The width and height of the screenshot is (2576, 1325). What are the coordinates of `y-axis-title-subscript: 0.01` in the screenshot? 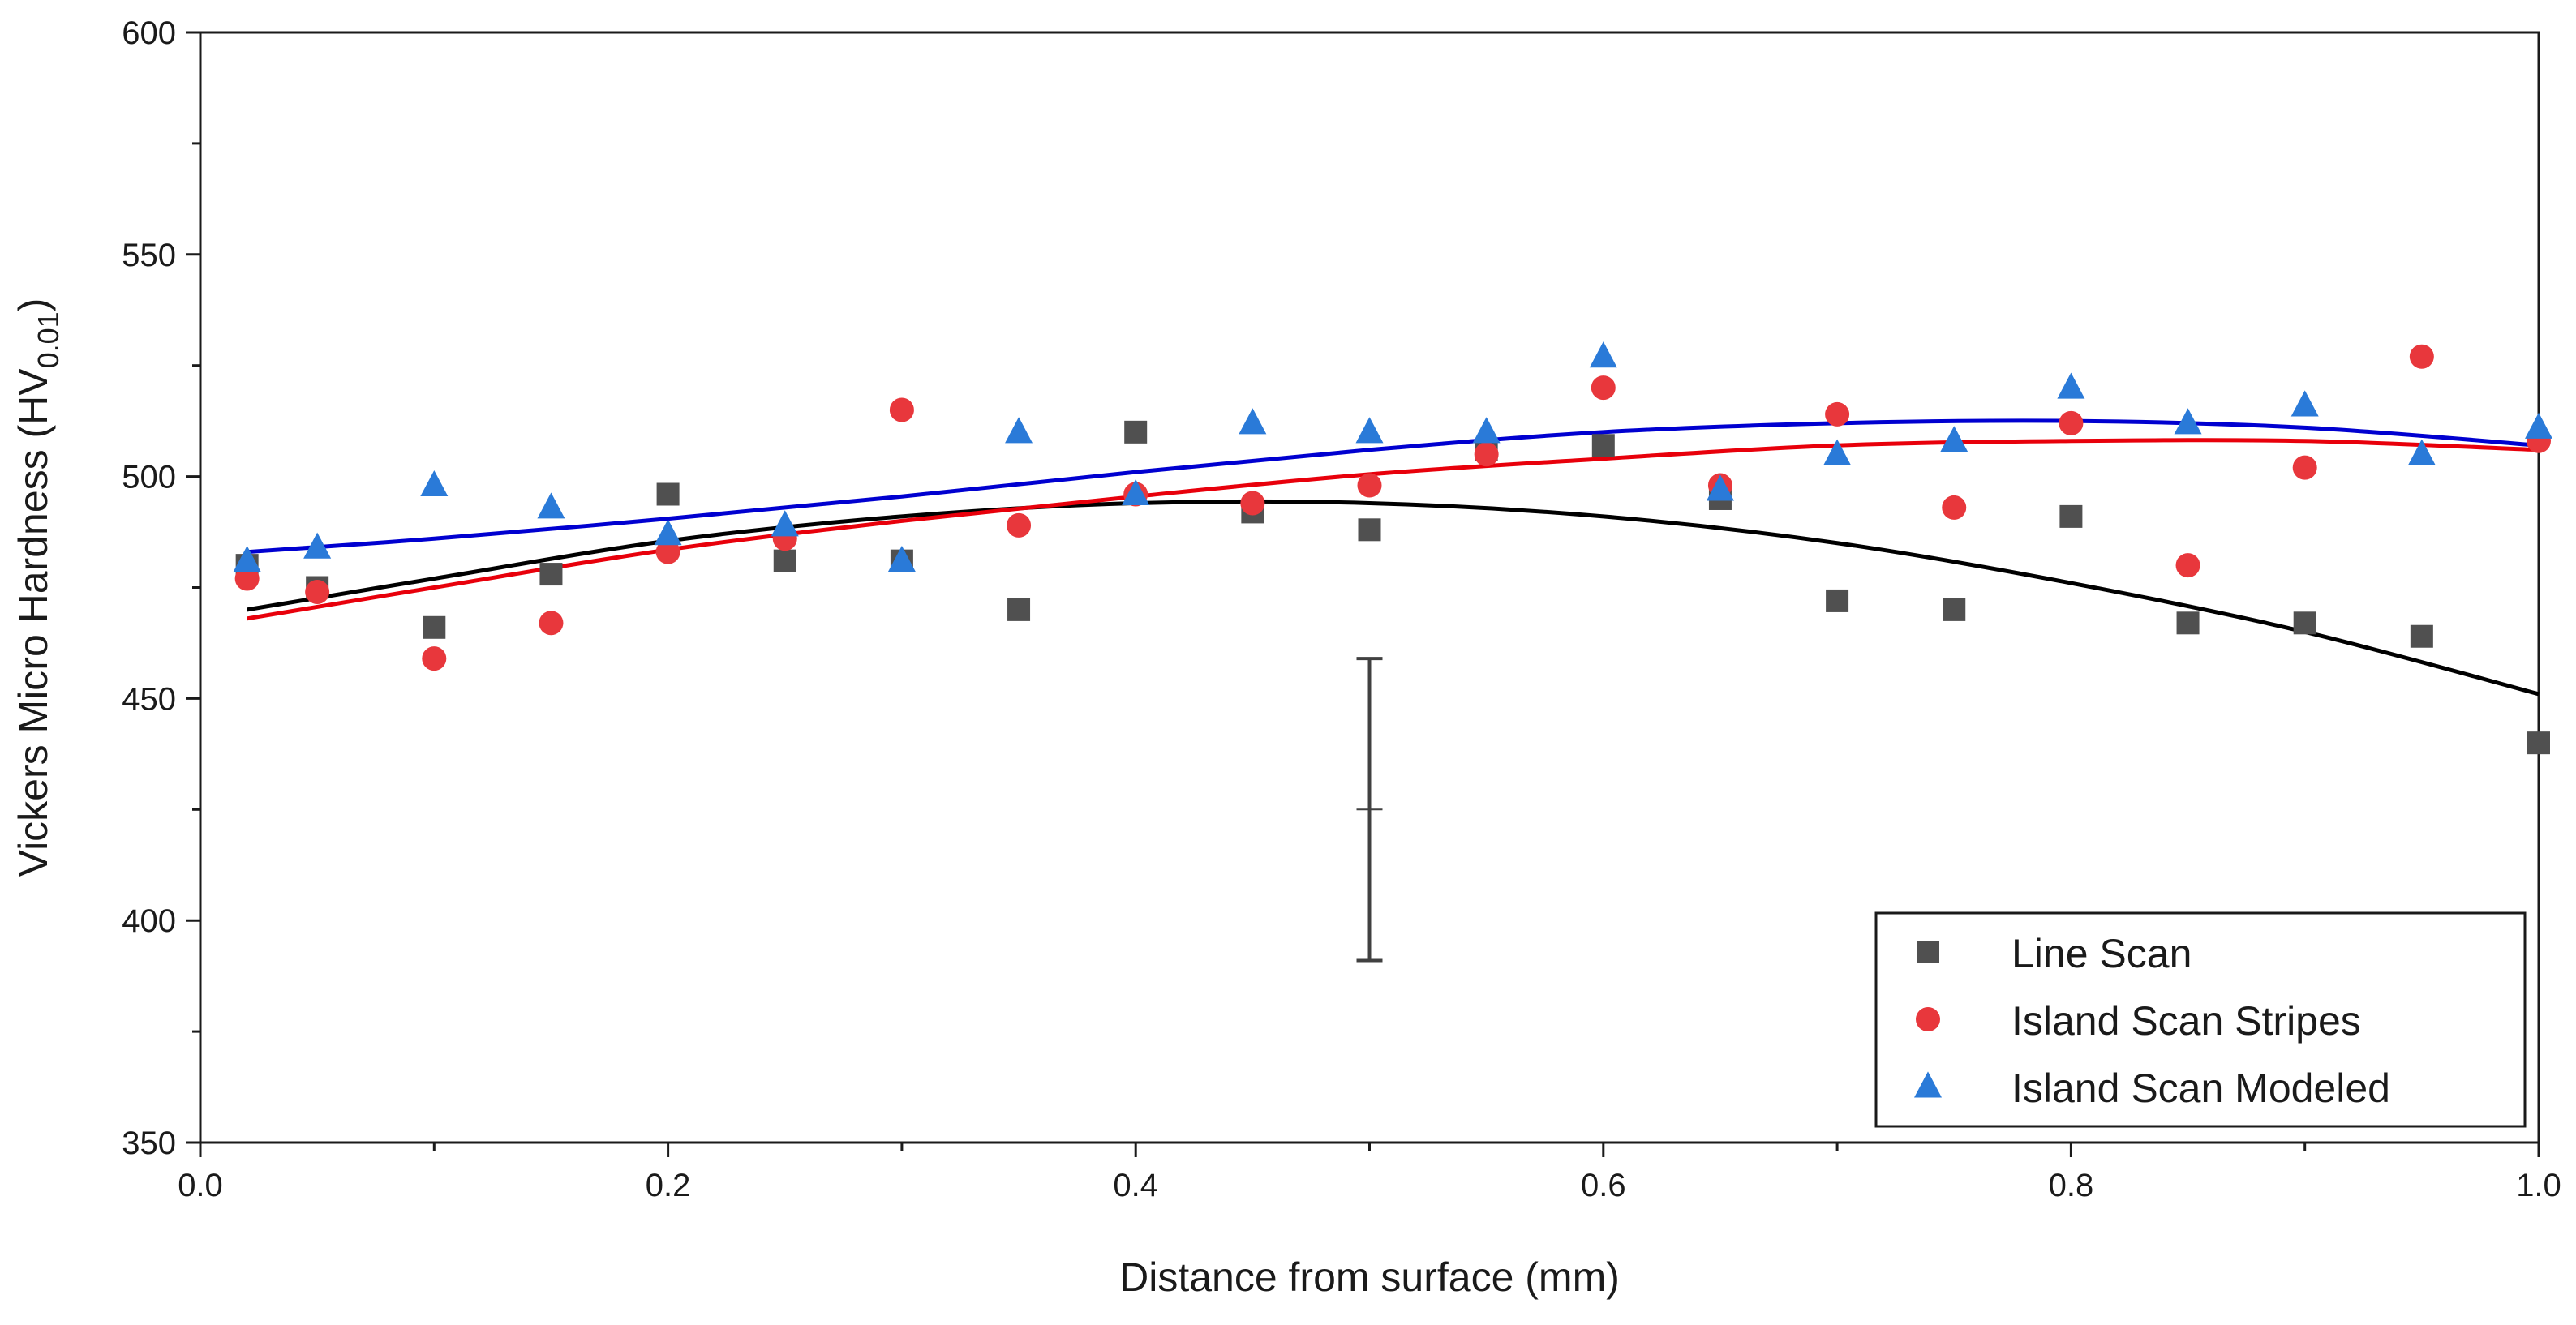 It's located at (48, 339).